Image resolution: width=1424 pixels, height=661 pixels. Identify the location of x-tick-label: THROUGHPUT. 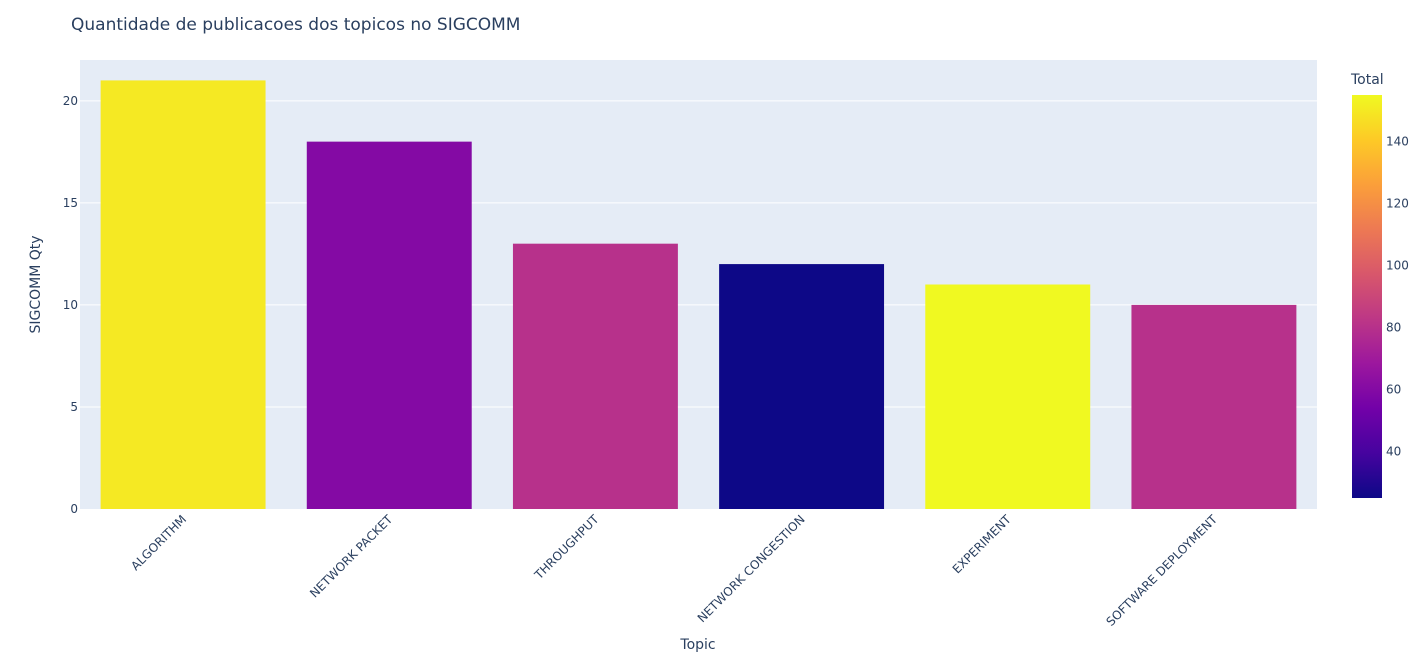
(566, 547).